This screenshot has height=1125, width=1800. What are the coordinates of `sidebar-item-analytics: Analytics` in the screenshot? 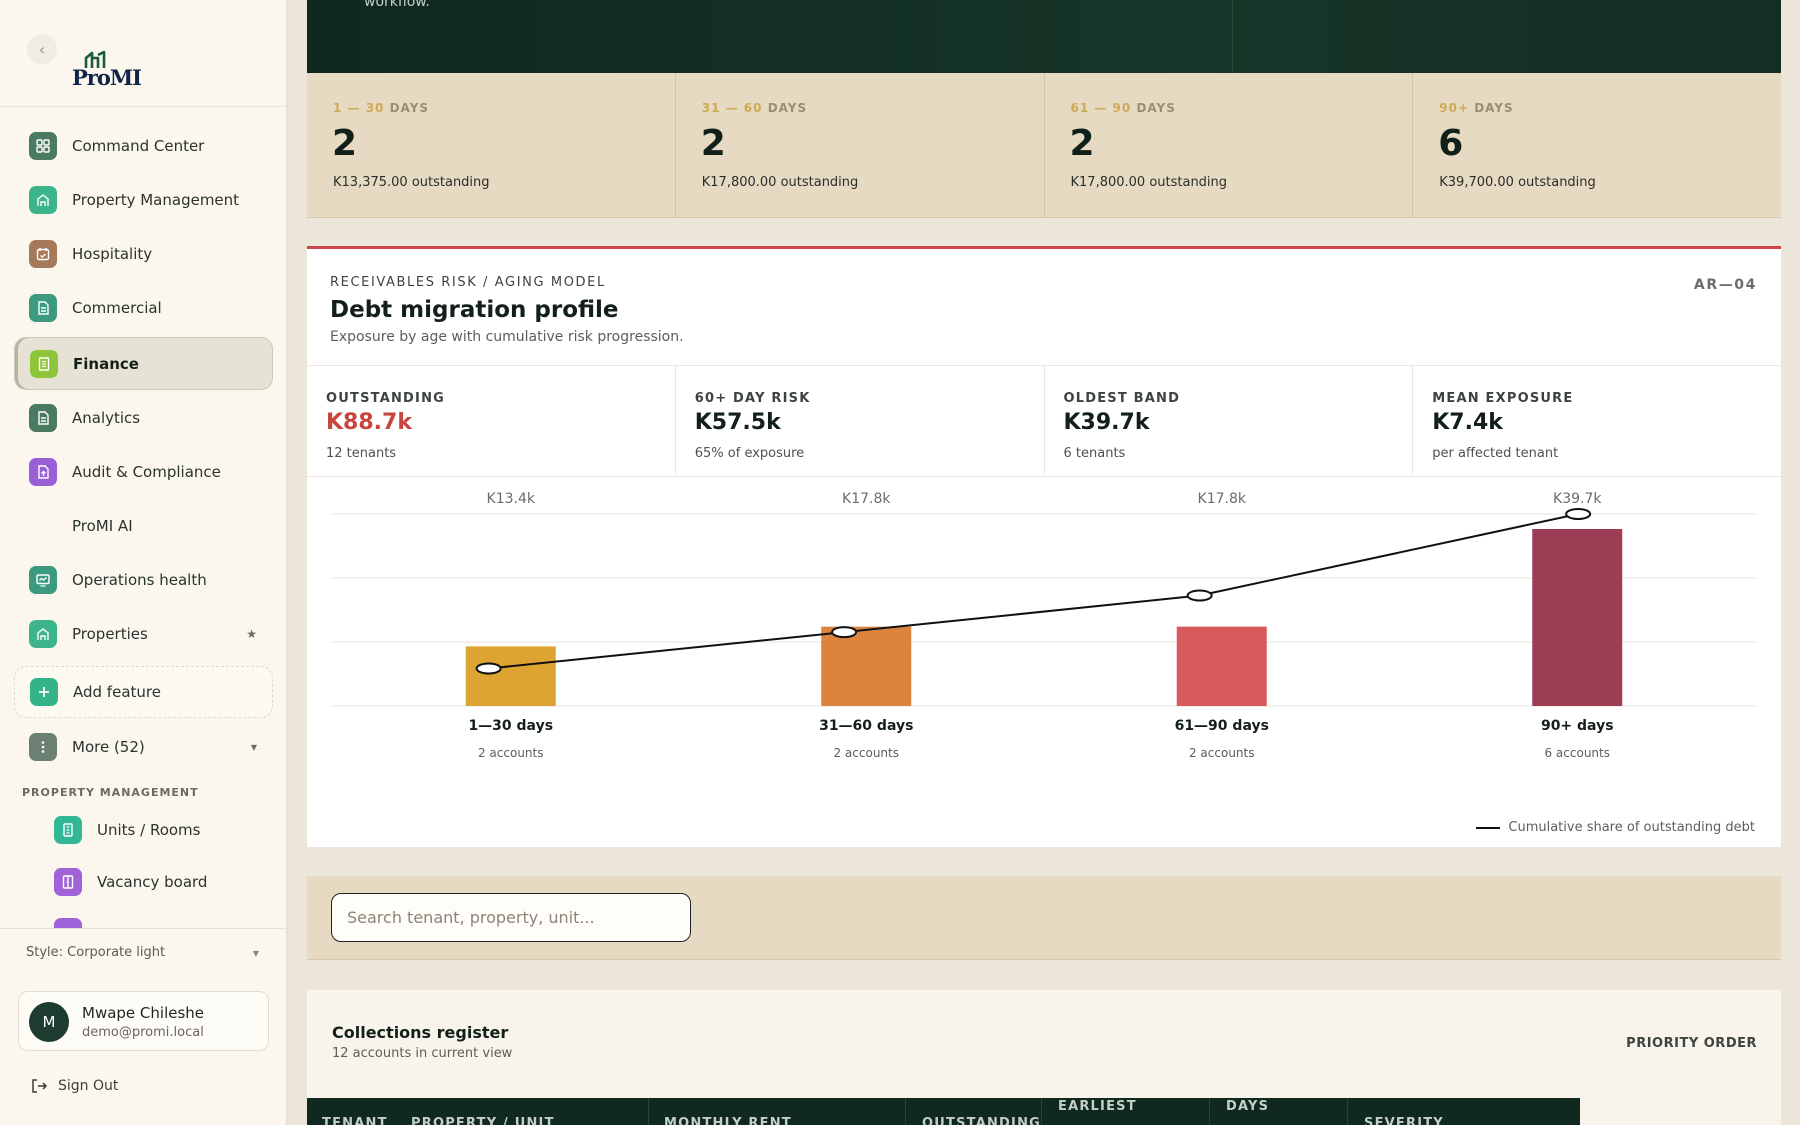 It's located at (143, 418).